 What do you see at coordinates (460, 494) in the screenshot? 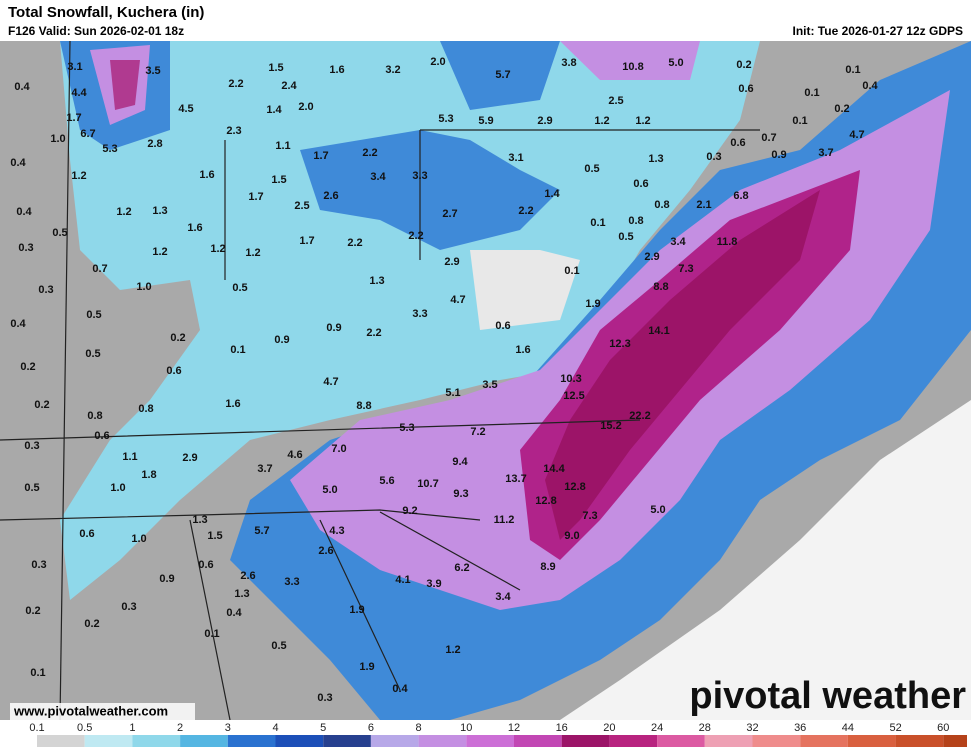
I see `point-label: 9.3` at bounding box center [460, 494].